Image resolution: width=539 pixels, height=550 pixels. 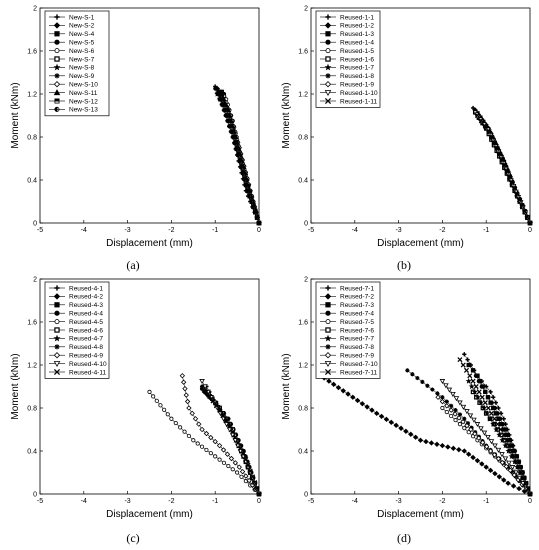 What do you see at coordinates (357, 330) in the screenshot?
I see `legend-label: Reused-7-6` at bounding box center [357, 330].